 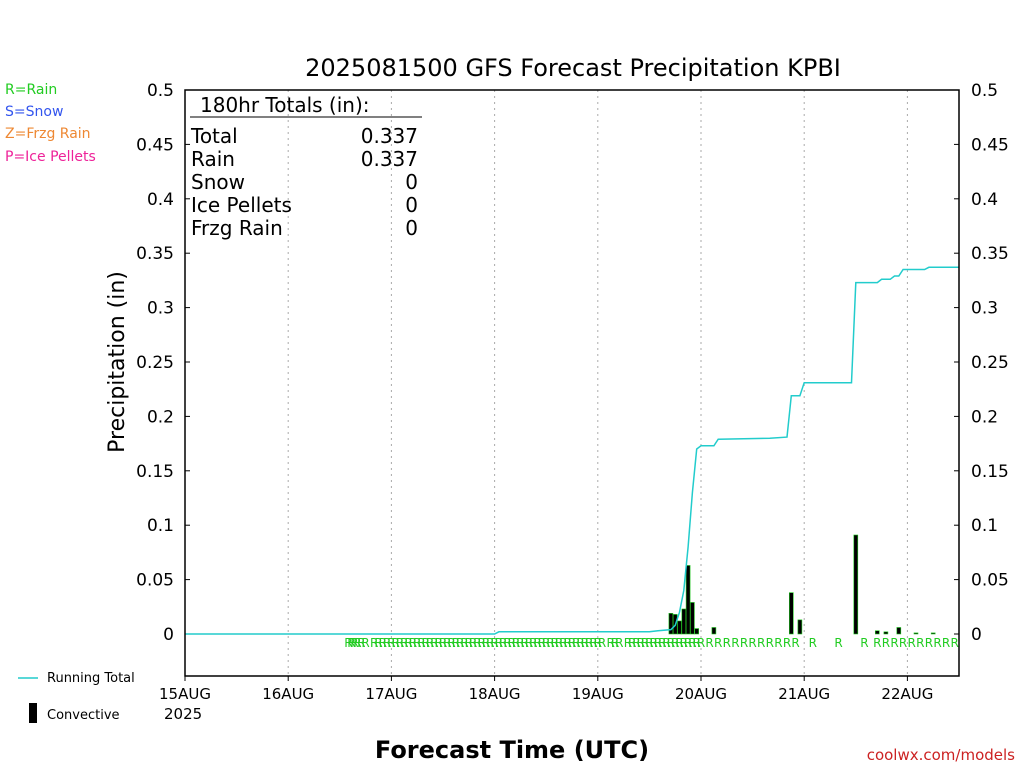 I want to click on totals-row-value: 0.337, so click(x=389, y=159).